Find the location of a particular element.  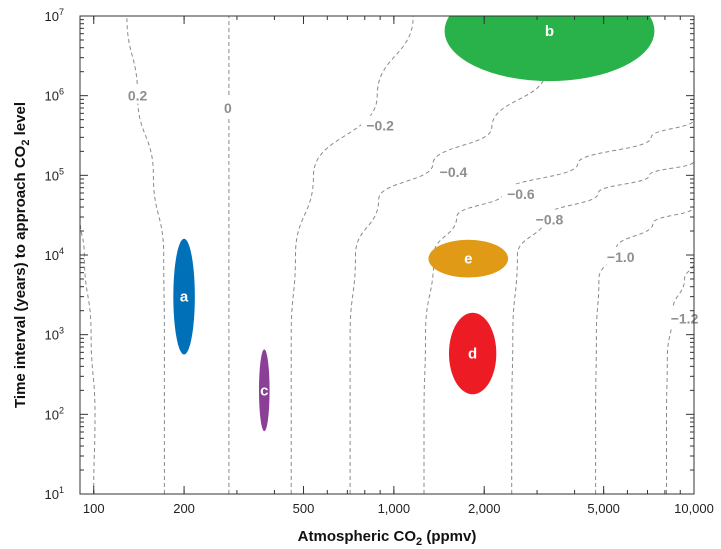

x-tick-label: 5,000 is located at coordinates (603, 508).